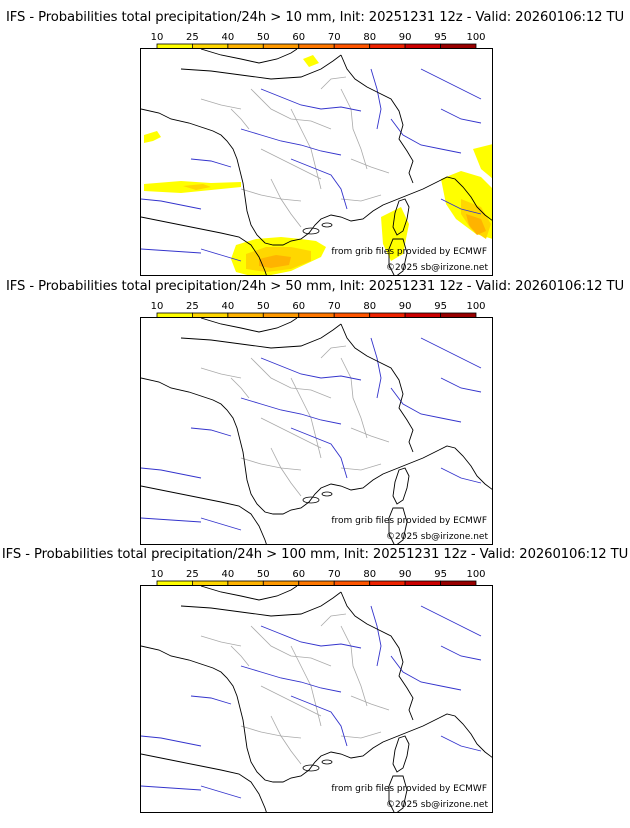 This screenshot has height=828, width=630. I want to click on country-border, so click(377, 119).